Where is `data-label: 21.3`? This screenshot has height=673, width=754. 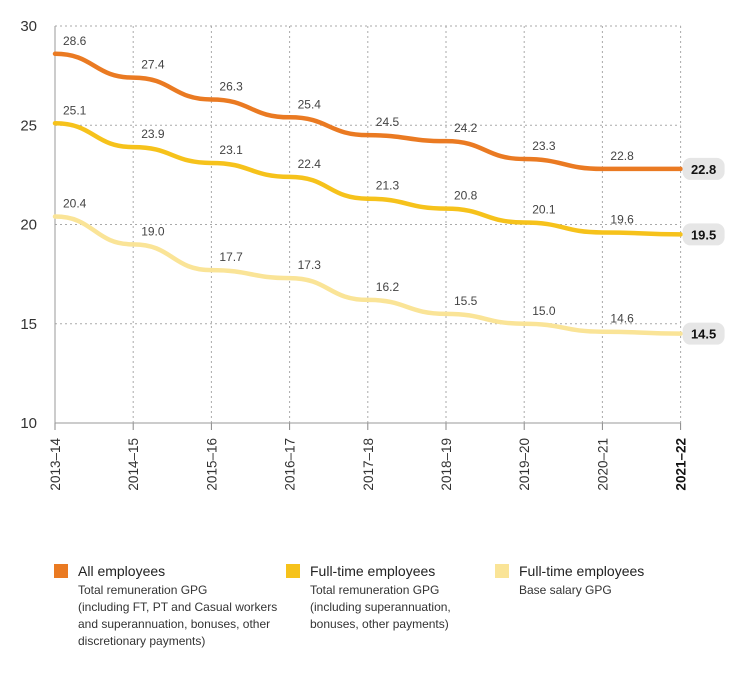 data-label: 21.3 is located at coordinates (388, 186).